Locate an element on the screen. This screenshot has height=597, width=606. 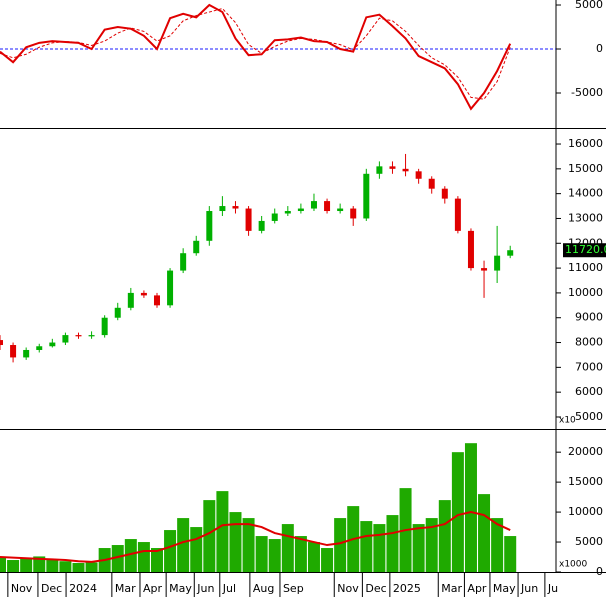
y-tick-label: 7000 is located at coordinates (589, 366).